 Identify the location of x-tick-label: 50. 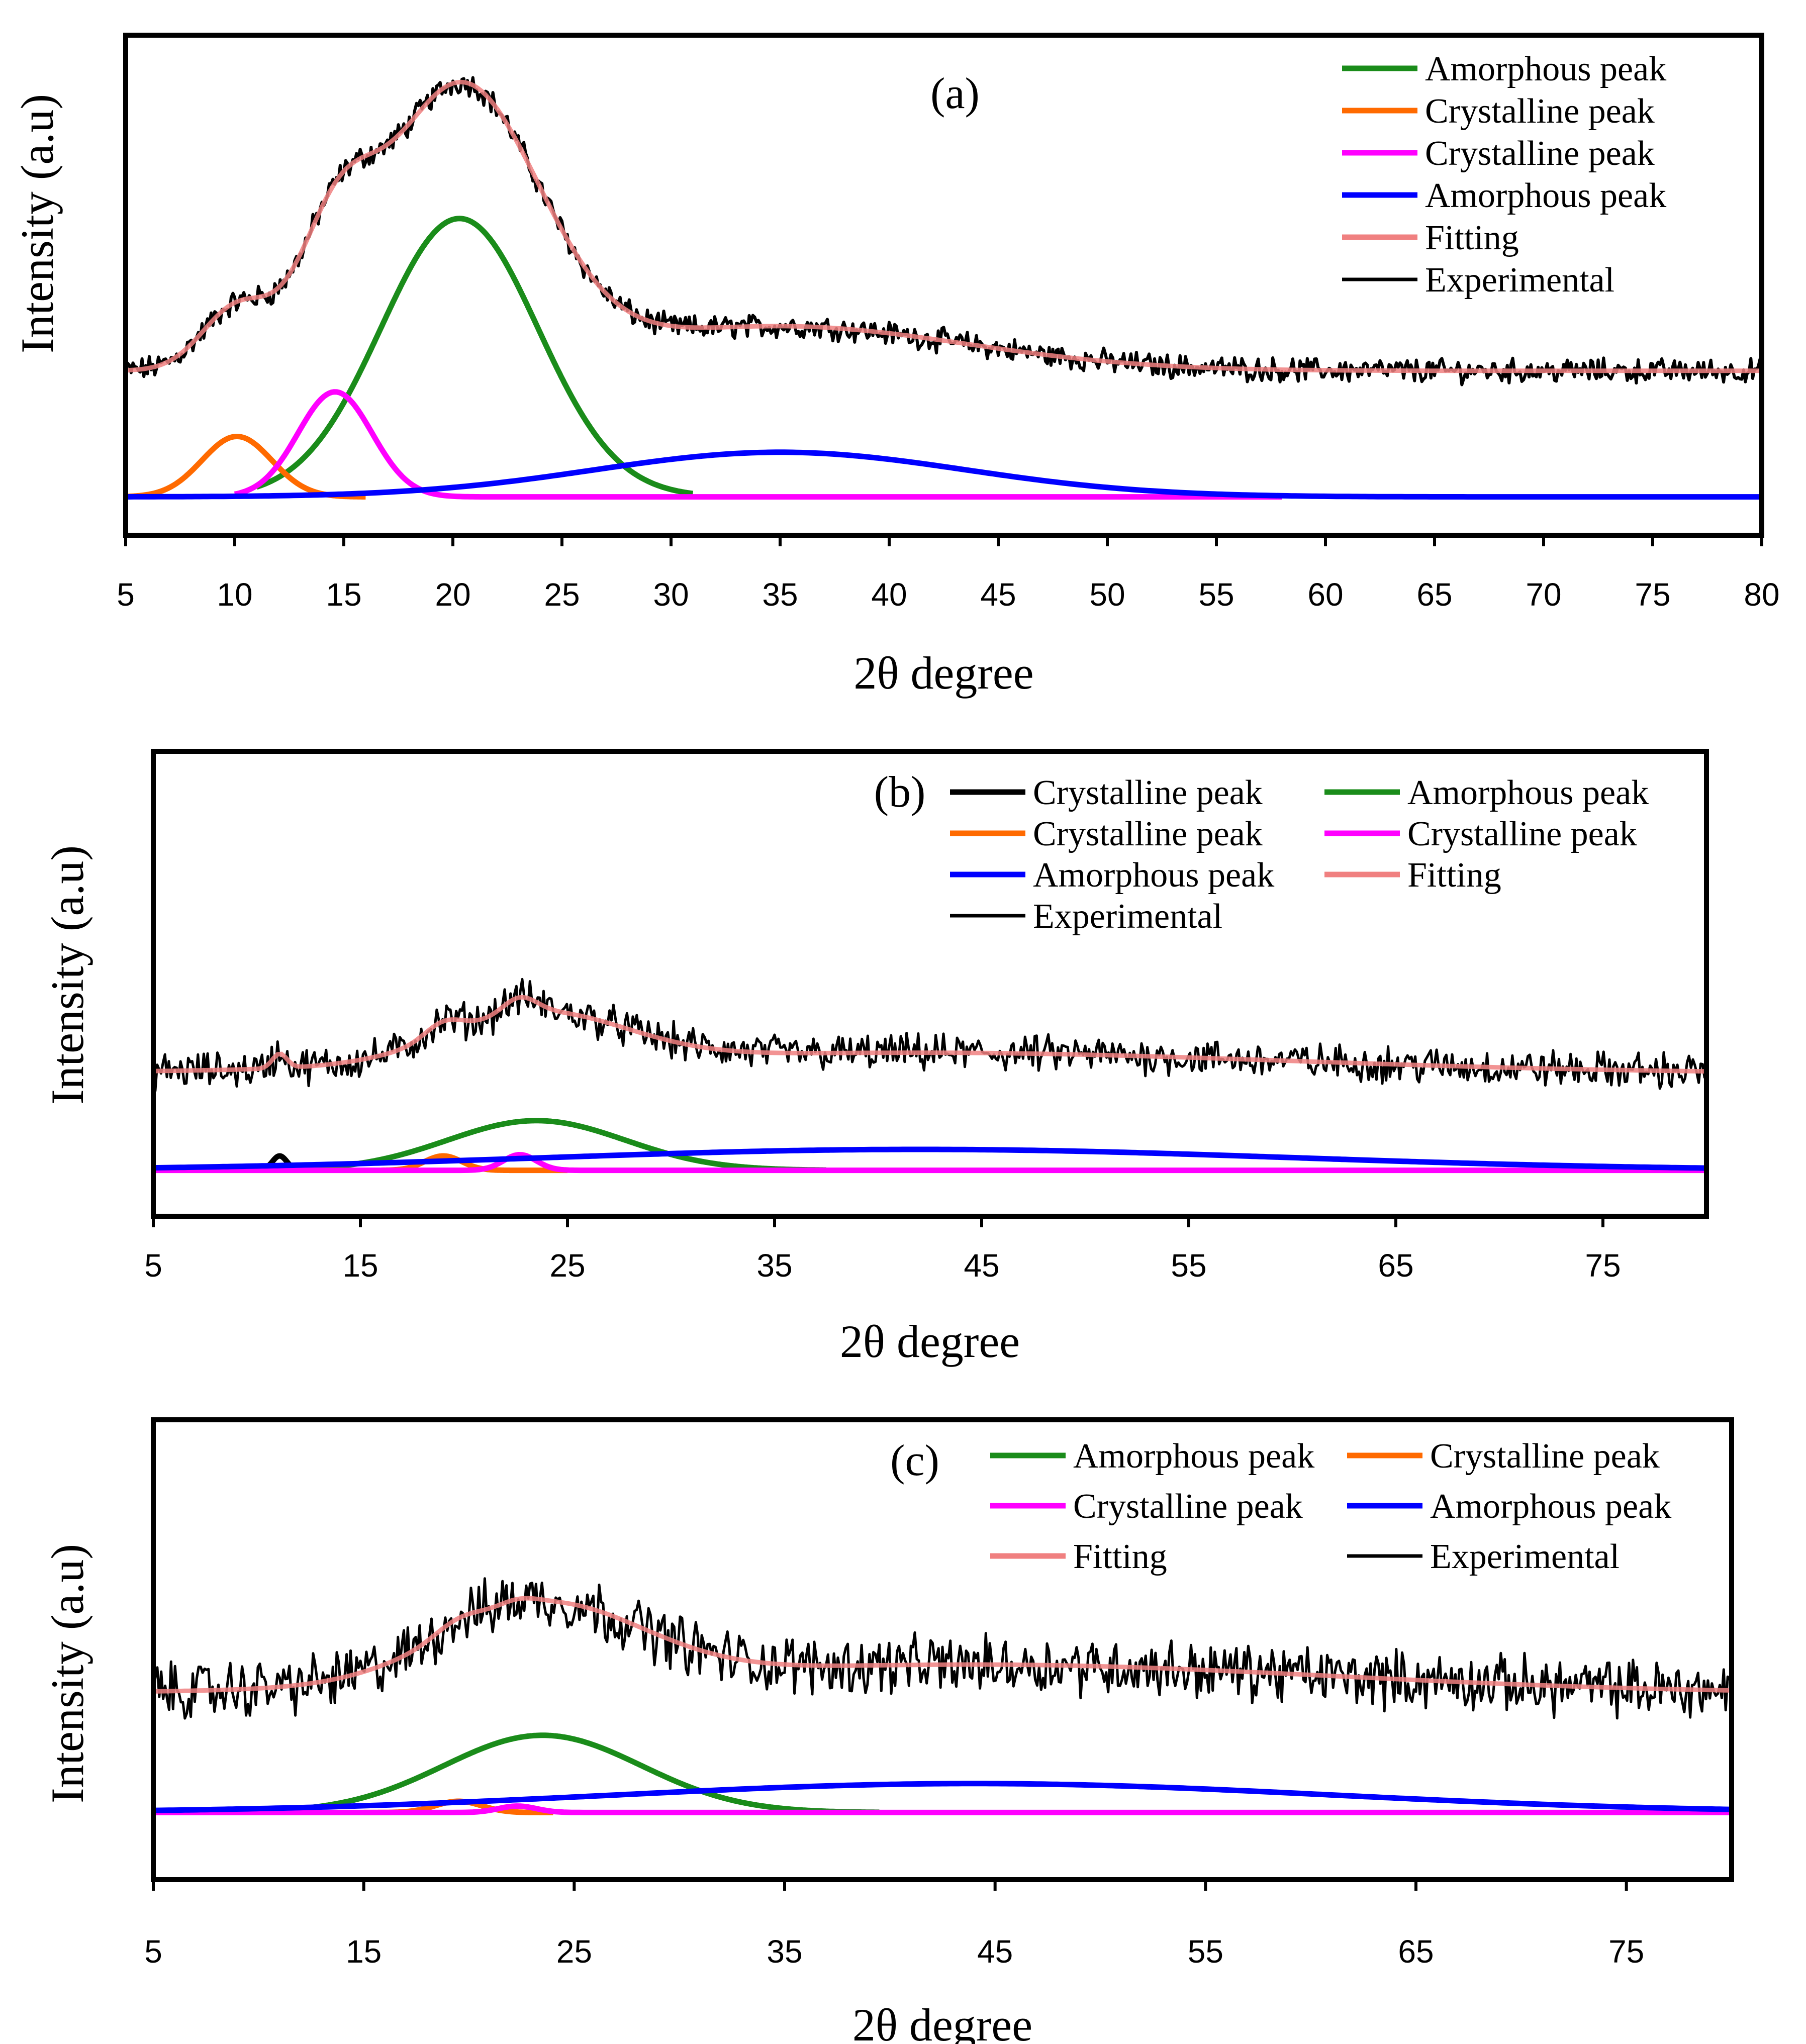
(1107, 594).